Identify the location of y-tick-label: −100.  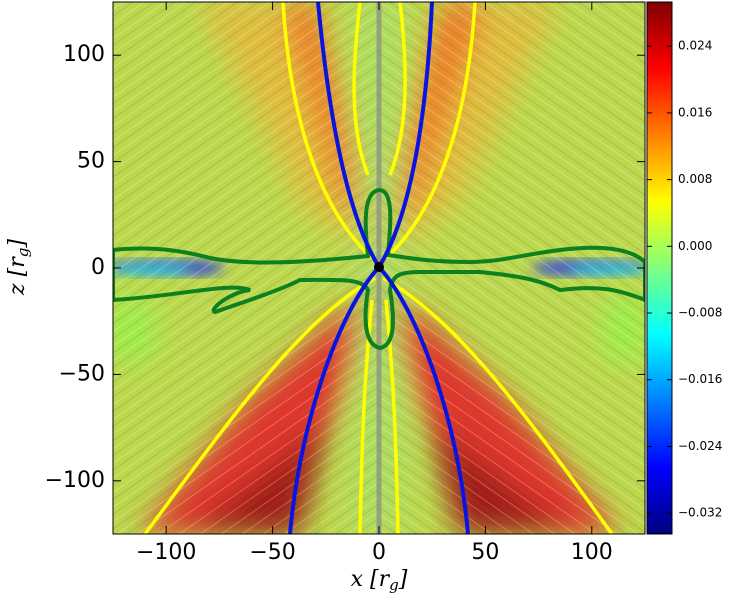
(75, 480).